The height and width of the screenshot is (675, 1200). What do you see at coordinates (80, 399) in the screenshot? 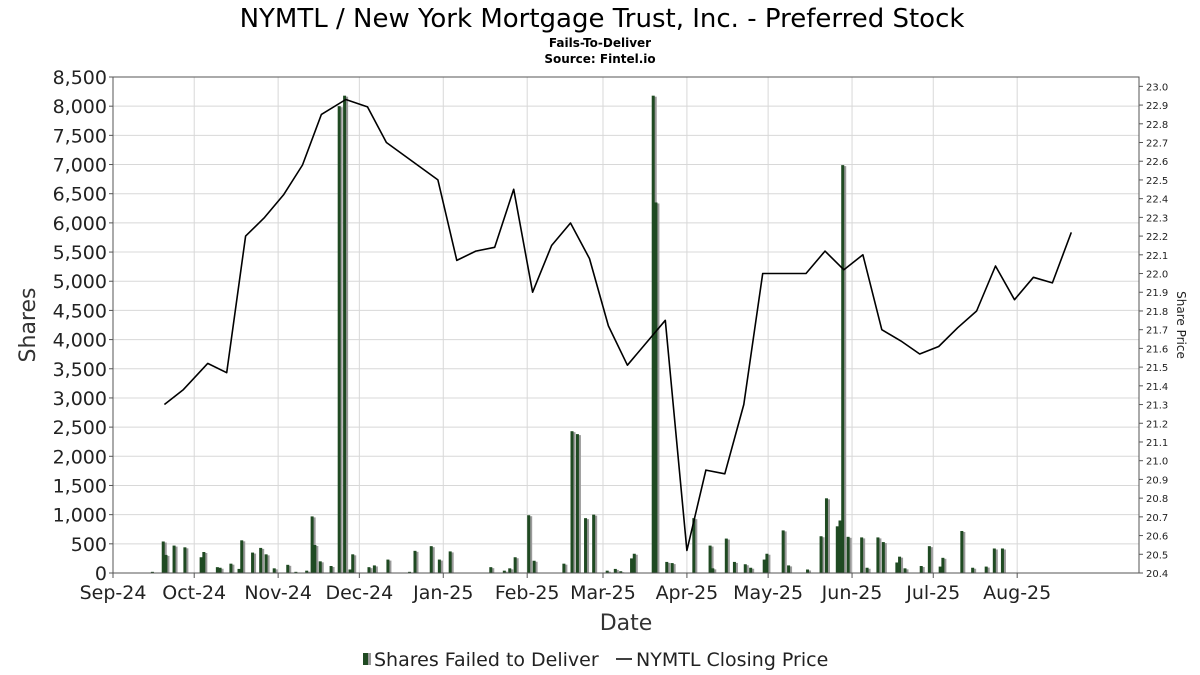
I see `y-tick-label: 3,000` at bounding box center [80, 399].